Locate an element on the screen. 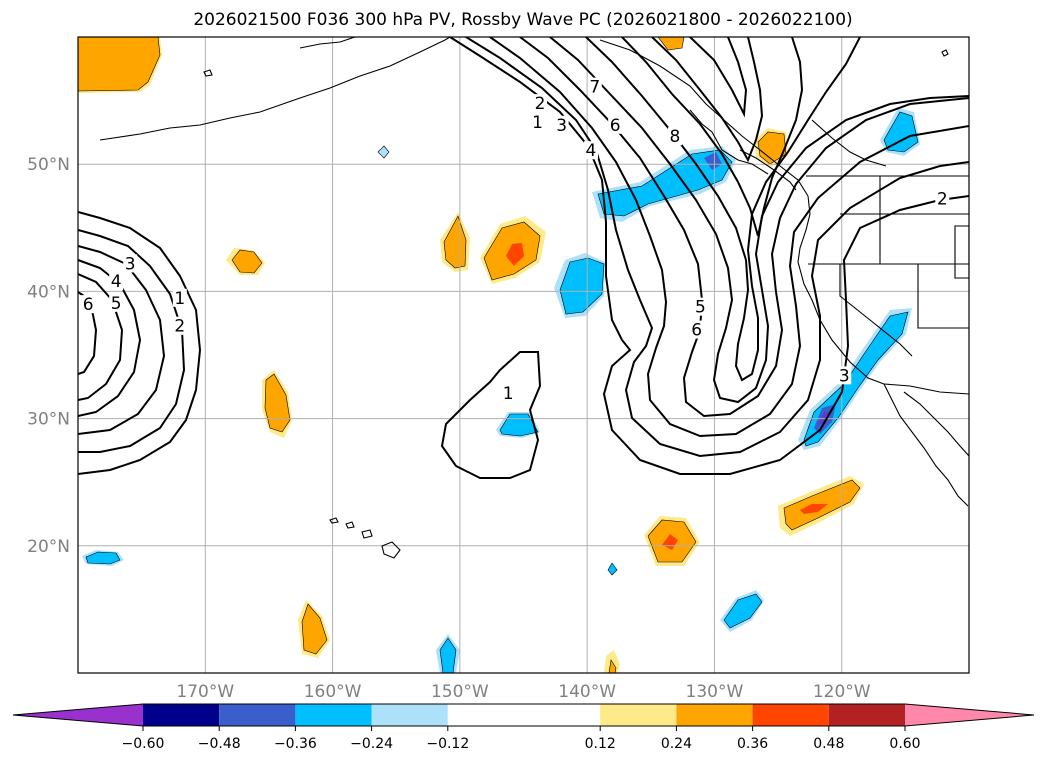 This screenshot has height=765, width=1047. contour-label: 7 is located at coordinates (594, 88).